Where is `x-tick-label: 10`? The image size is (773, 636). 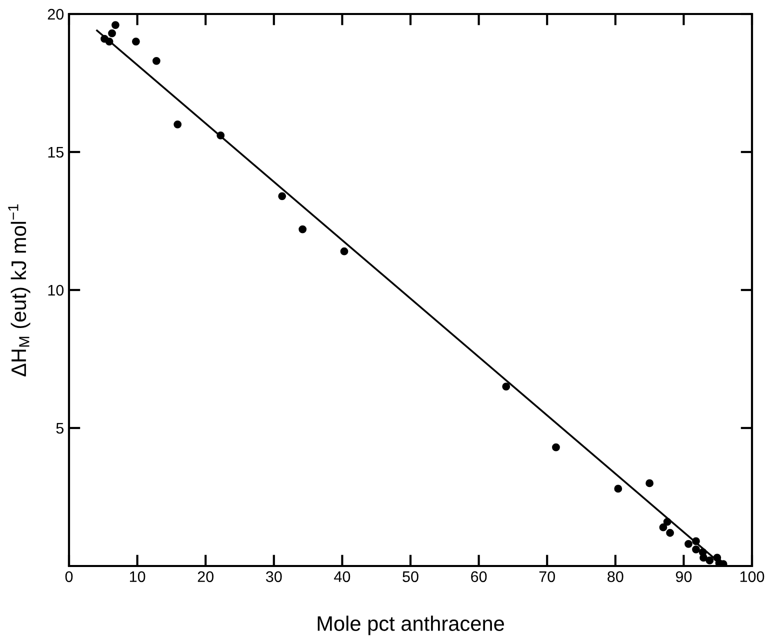 x-tick-label: 10 is located at coordinates (138, 576).